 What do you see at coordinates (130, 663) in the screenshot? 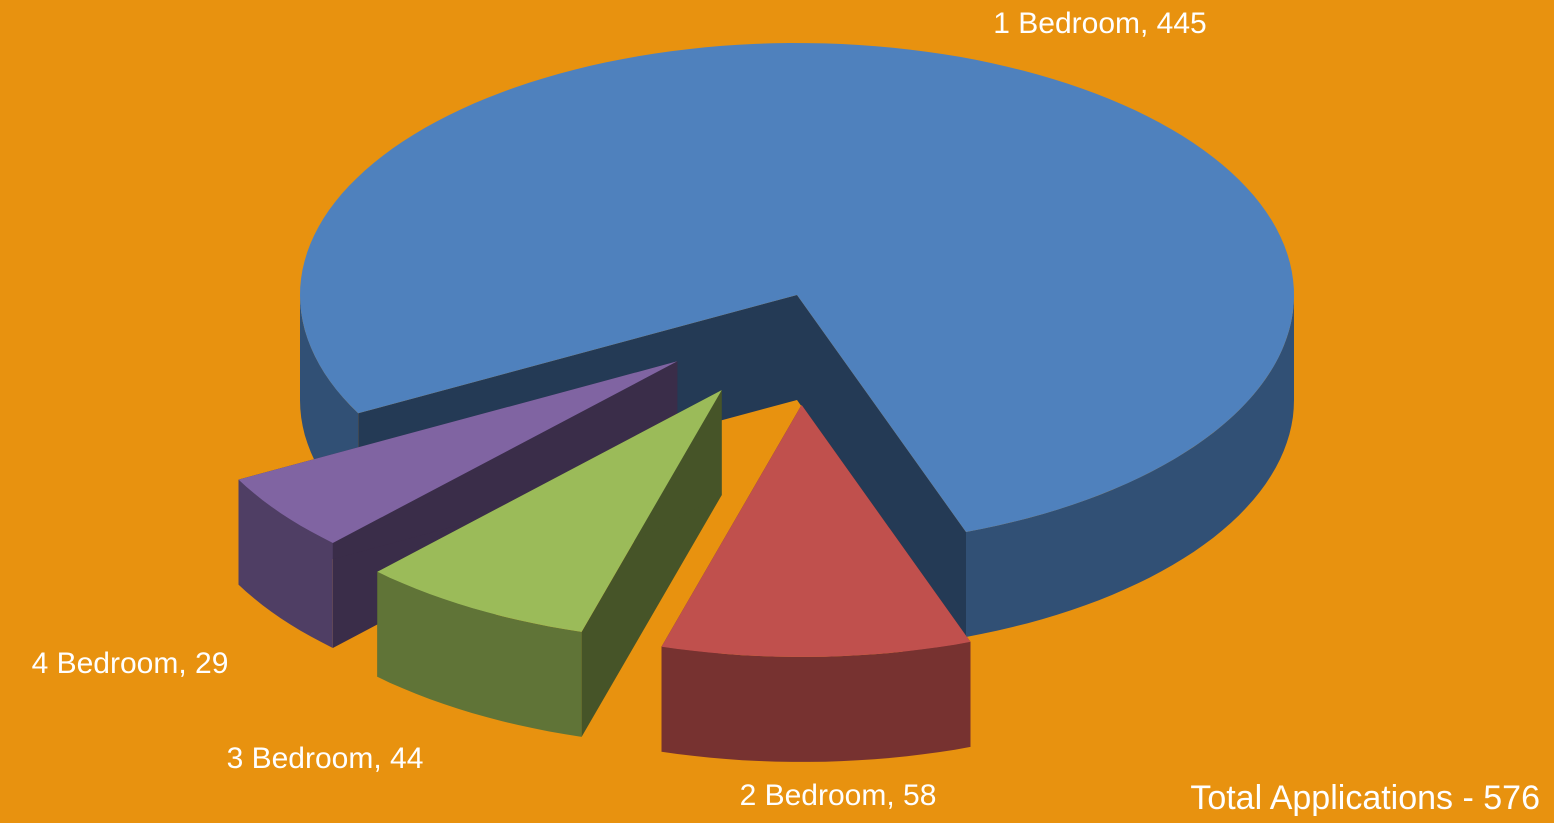
I see `data-label: 4 Bedroom, 29` at bounding box center [130, 663].